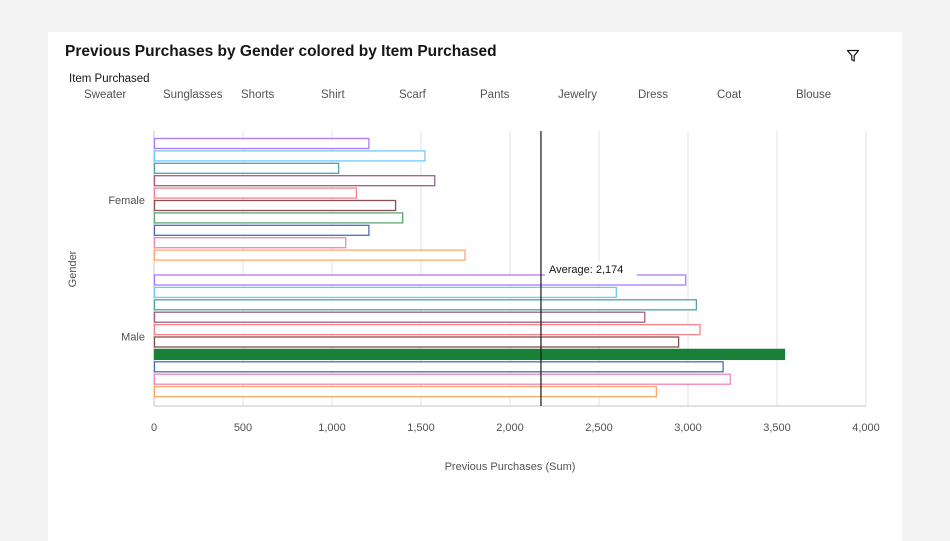 The width and height of the screenshot is (950, 541). Describe the element at coordinates (333, 95) in the screenshot. I see `legend-item-shirt: Shirt` at that location.